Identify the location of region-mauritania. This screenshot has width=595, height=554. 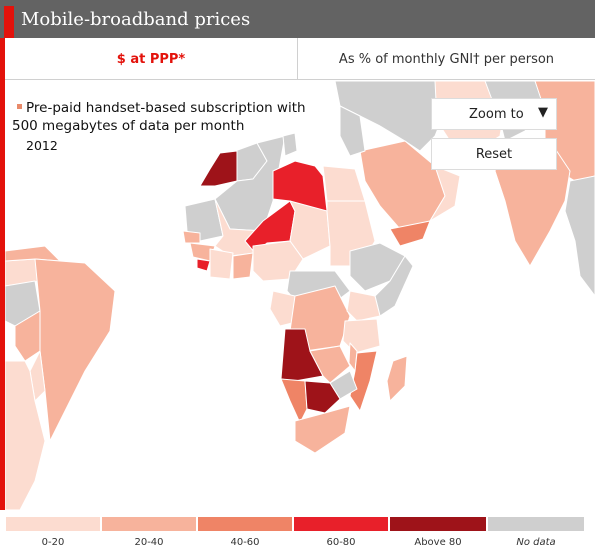
(204, 220).